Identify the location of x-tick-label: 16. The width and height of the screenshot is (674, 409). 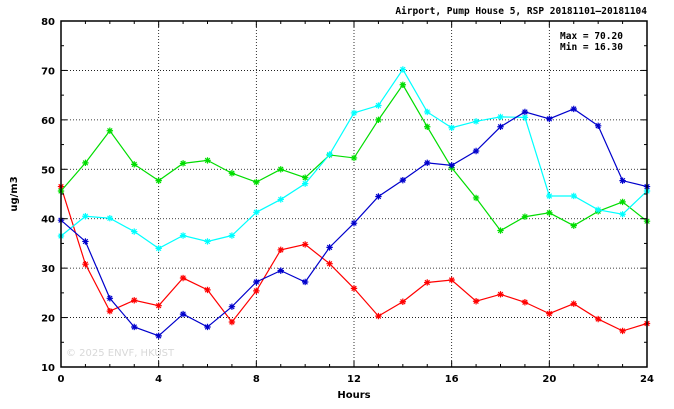
(452, 379).